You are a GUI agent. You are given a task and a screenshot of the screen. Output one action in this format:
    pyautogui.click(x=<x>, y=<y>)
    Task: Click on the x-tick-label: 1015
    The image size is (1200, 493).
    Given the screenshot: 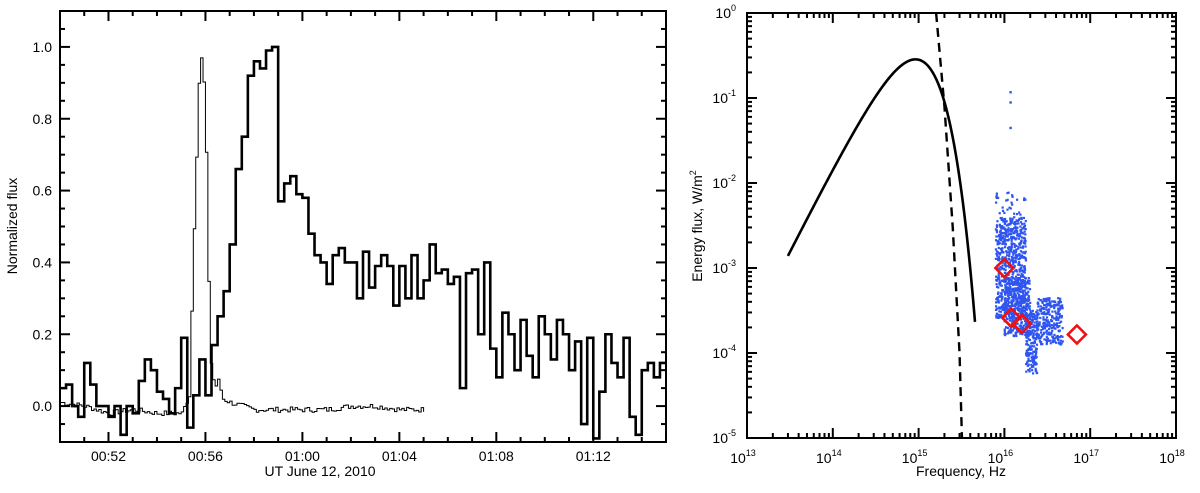 What is the action you would take?
    pyautogui.click(x=915, y=457)
    